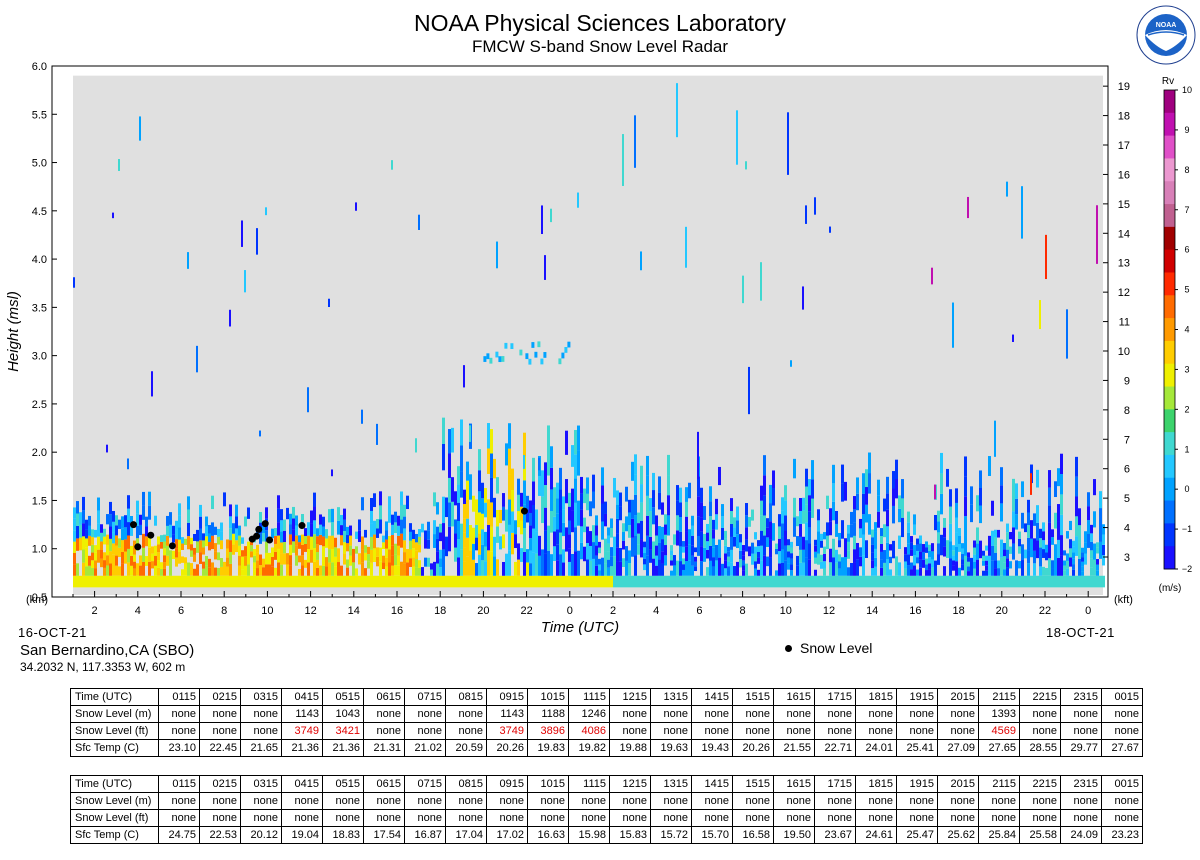 Image resolution: width=1200 pixels, height=860 pixels. I want to click on table-cell: 1515, so click(753, 697).